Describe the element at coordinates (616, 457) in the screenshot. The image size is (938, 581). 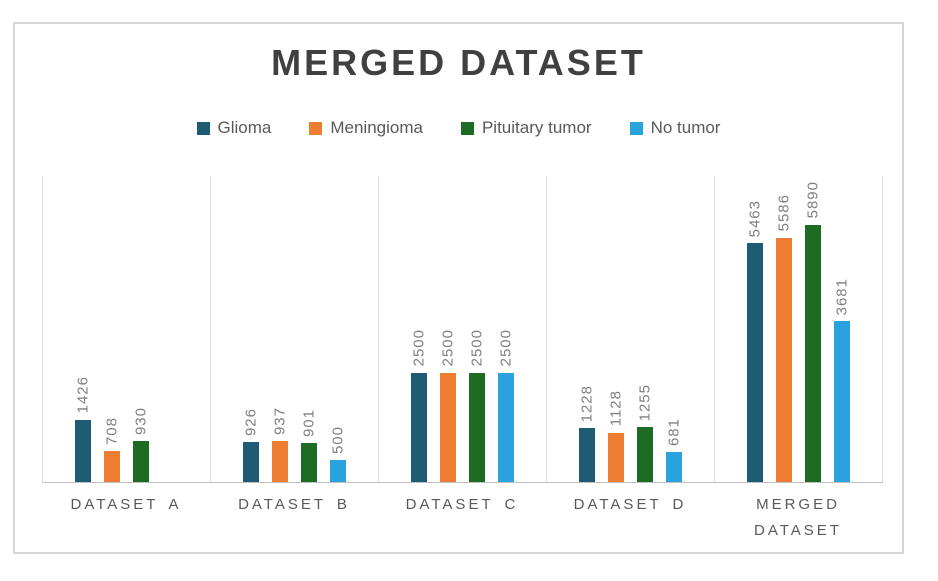
I see `bar-meningioma-dataset-d` at that location.